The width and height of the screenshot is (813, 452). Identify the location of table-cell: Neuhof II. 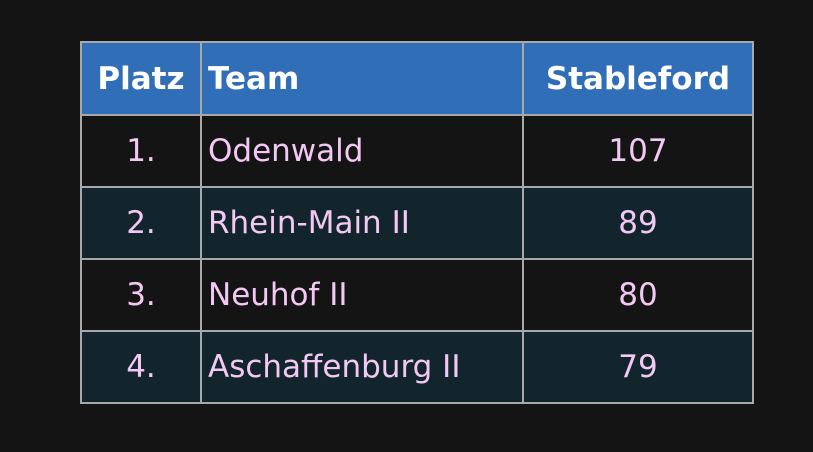
(362, 295).